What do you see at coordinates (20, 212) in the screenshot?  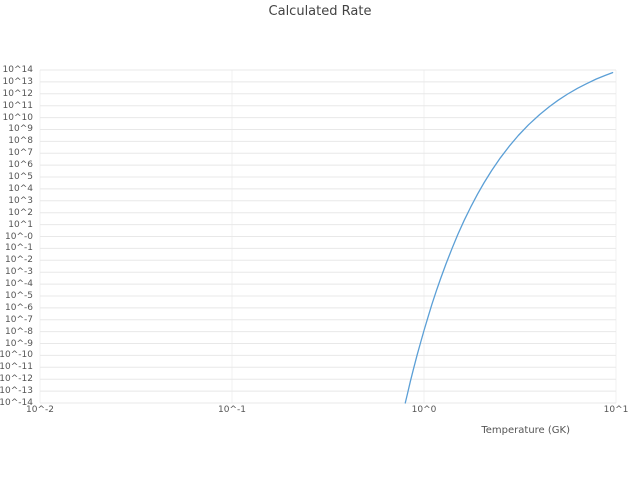 I see `y-tick-label: 10^2` at bounding box center [20, 212].